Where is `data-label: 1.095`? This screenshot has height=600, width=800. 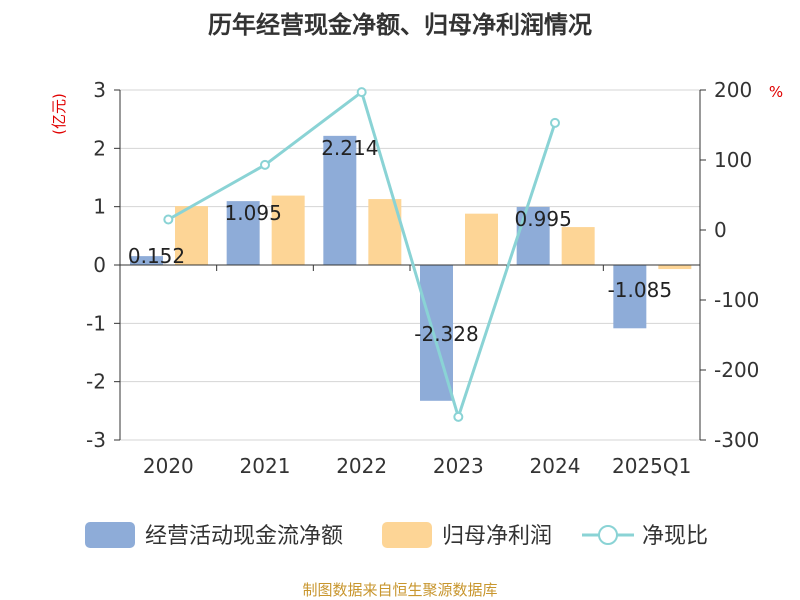
data-label: 1.095 is located at coordinates (253, 213).